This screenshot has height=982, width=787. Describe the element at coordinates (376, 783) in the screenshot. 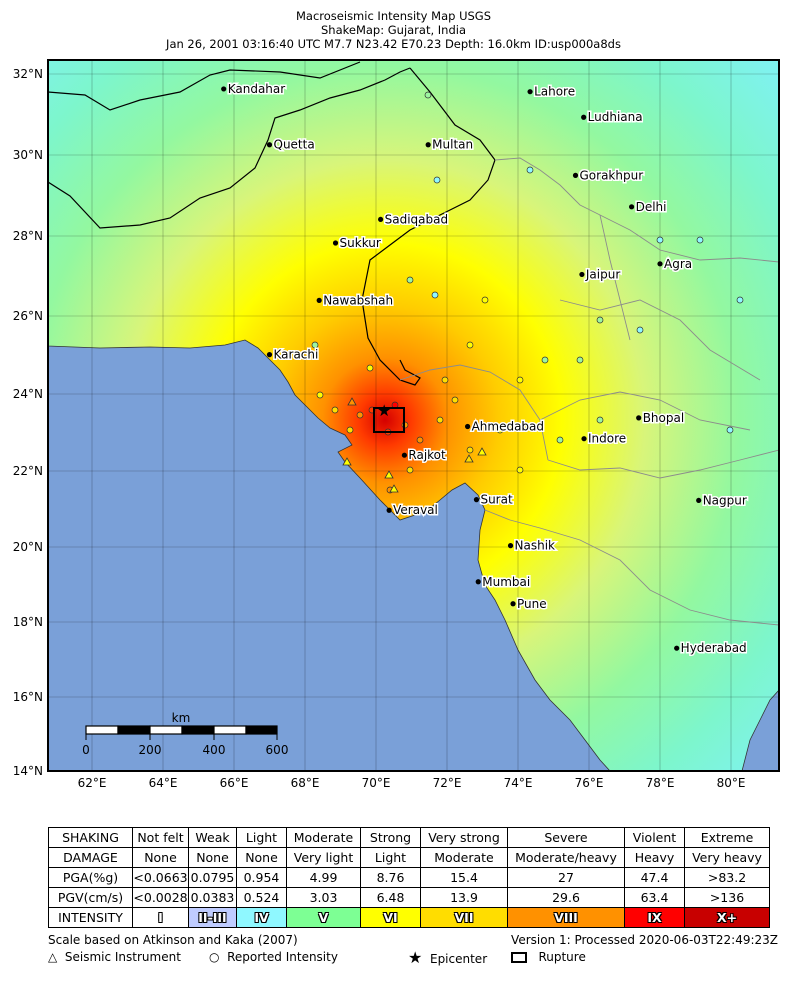

I see `lon-label: 70°E` at that location.